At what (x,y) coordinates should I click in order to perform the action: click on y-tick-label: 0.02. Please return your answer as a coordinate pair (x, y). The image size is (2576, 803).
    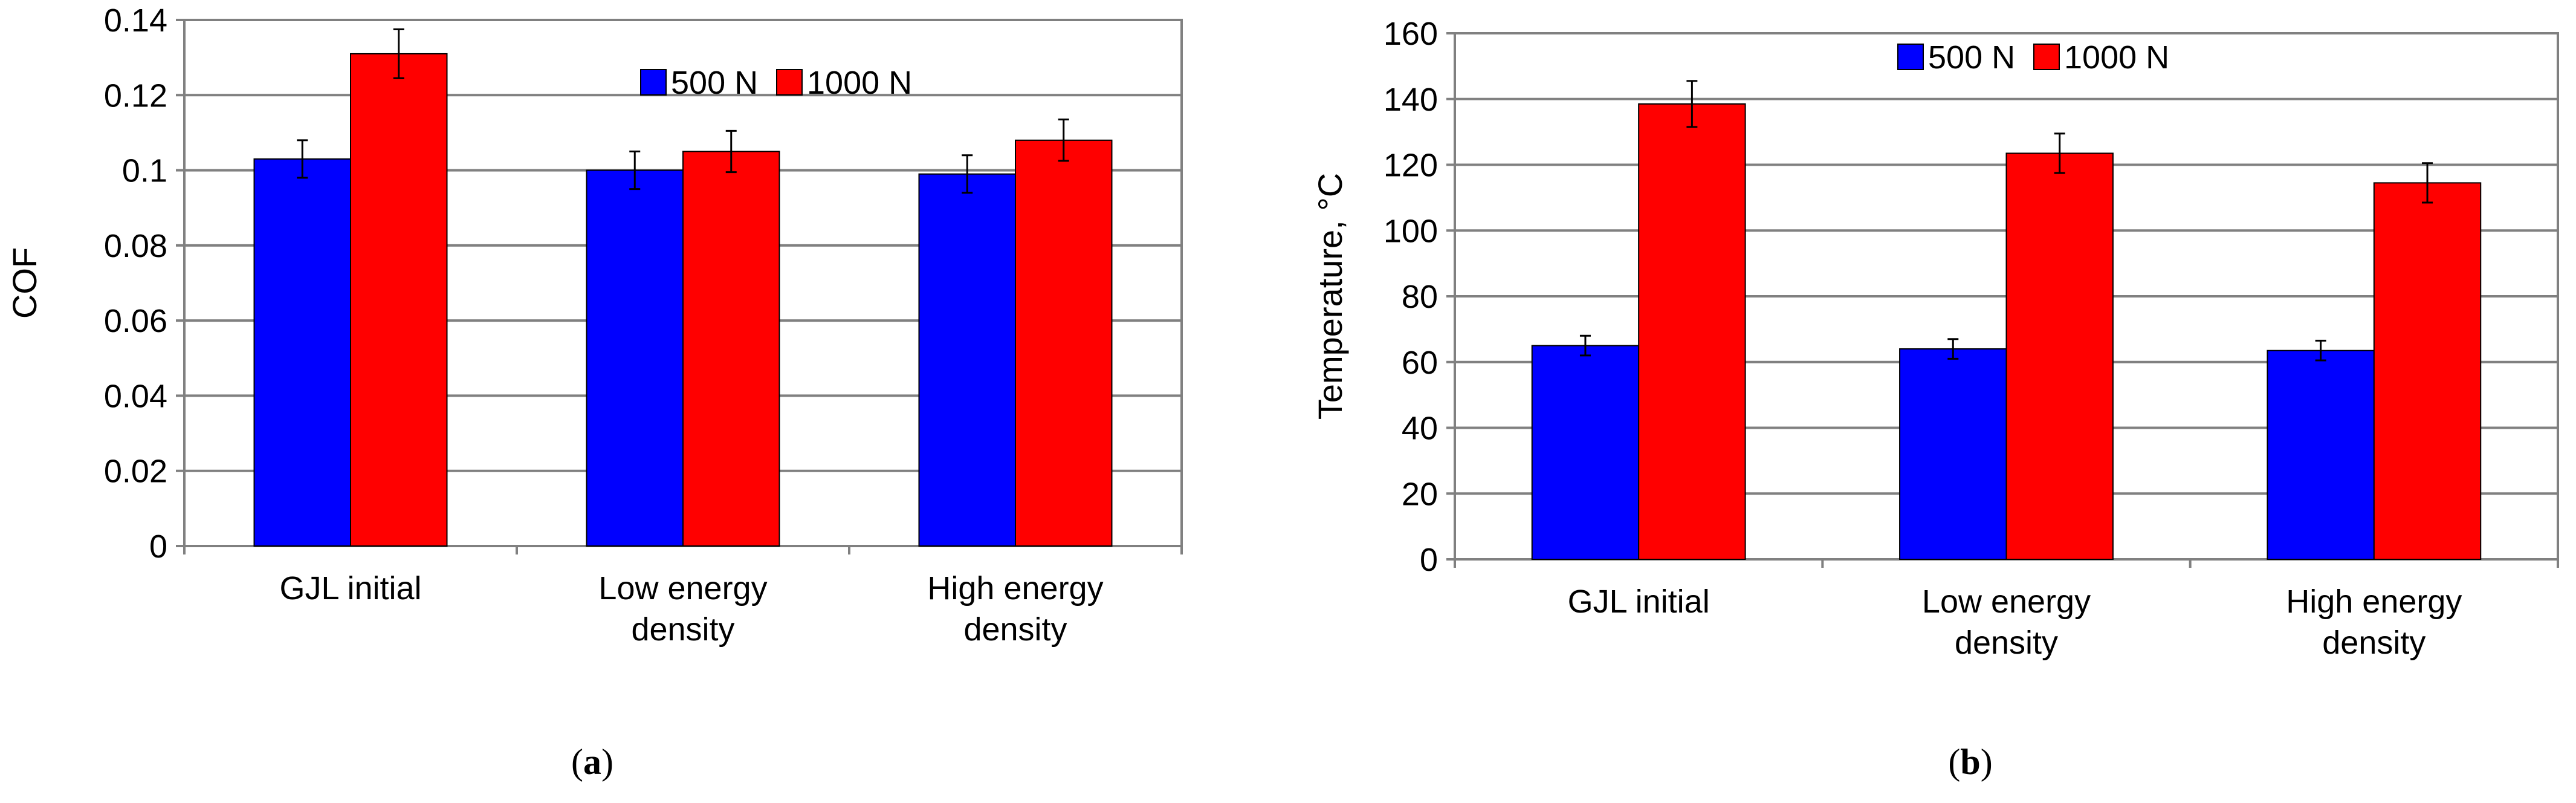
    Looking at the image, I should click on (135, 472).